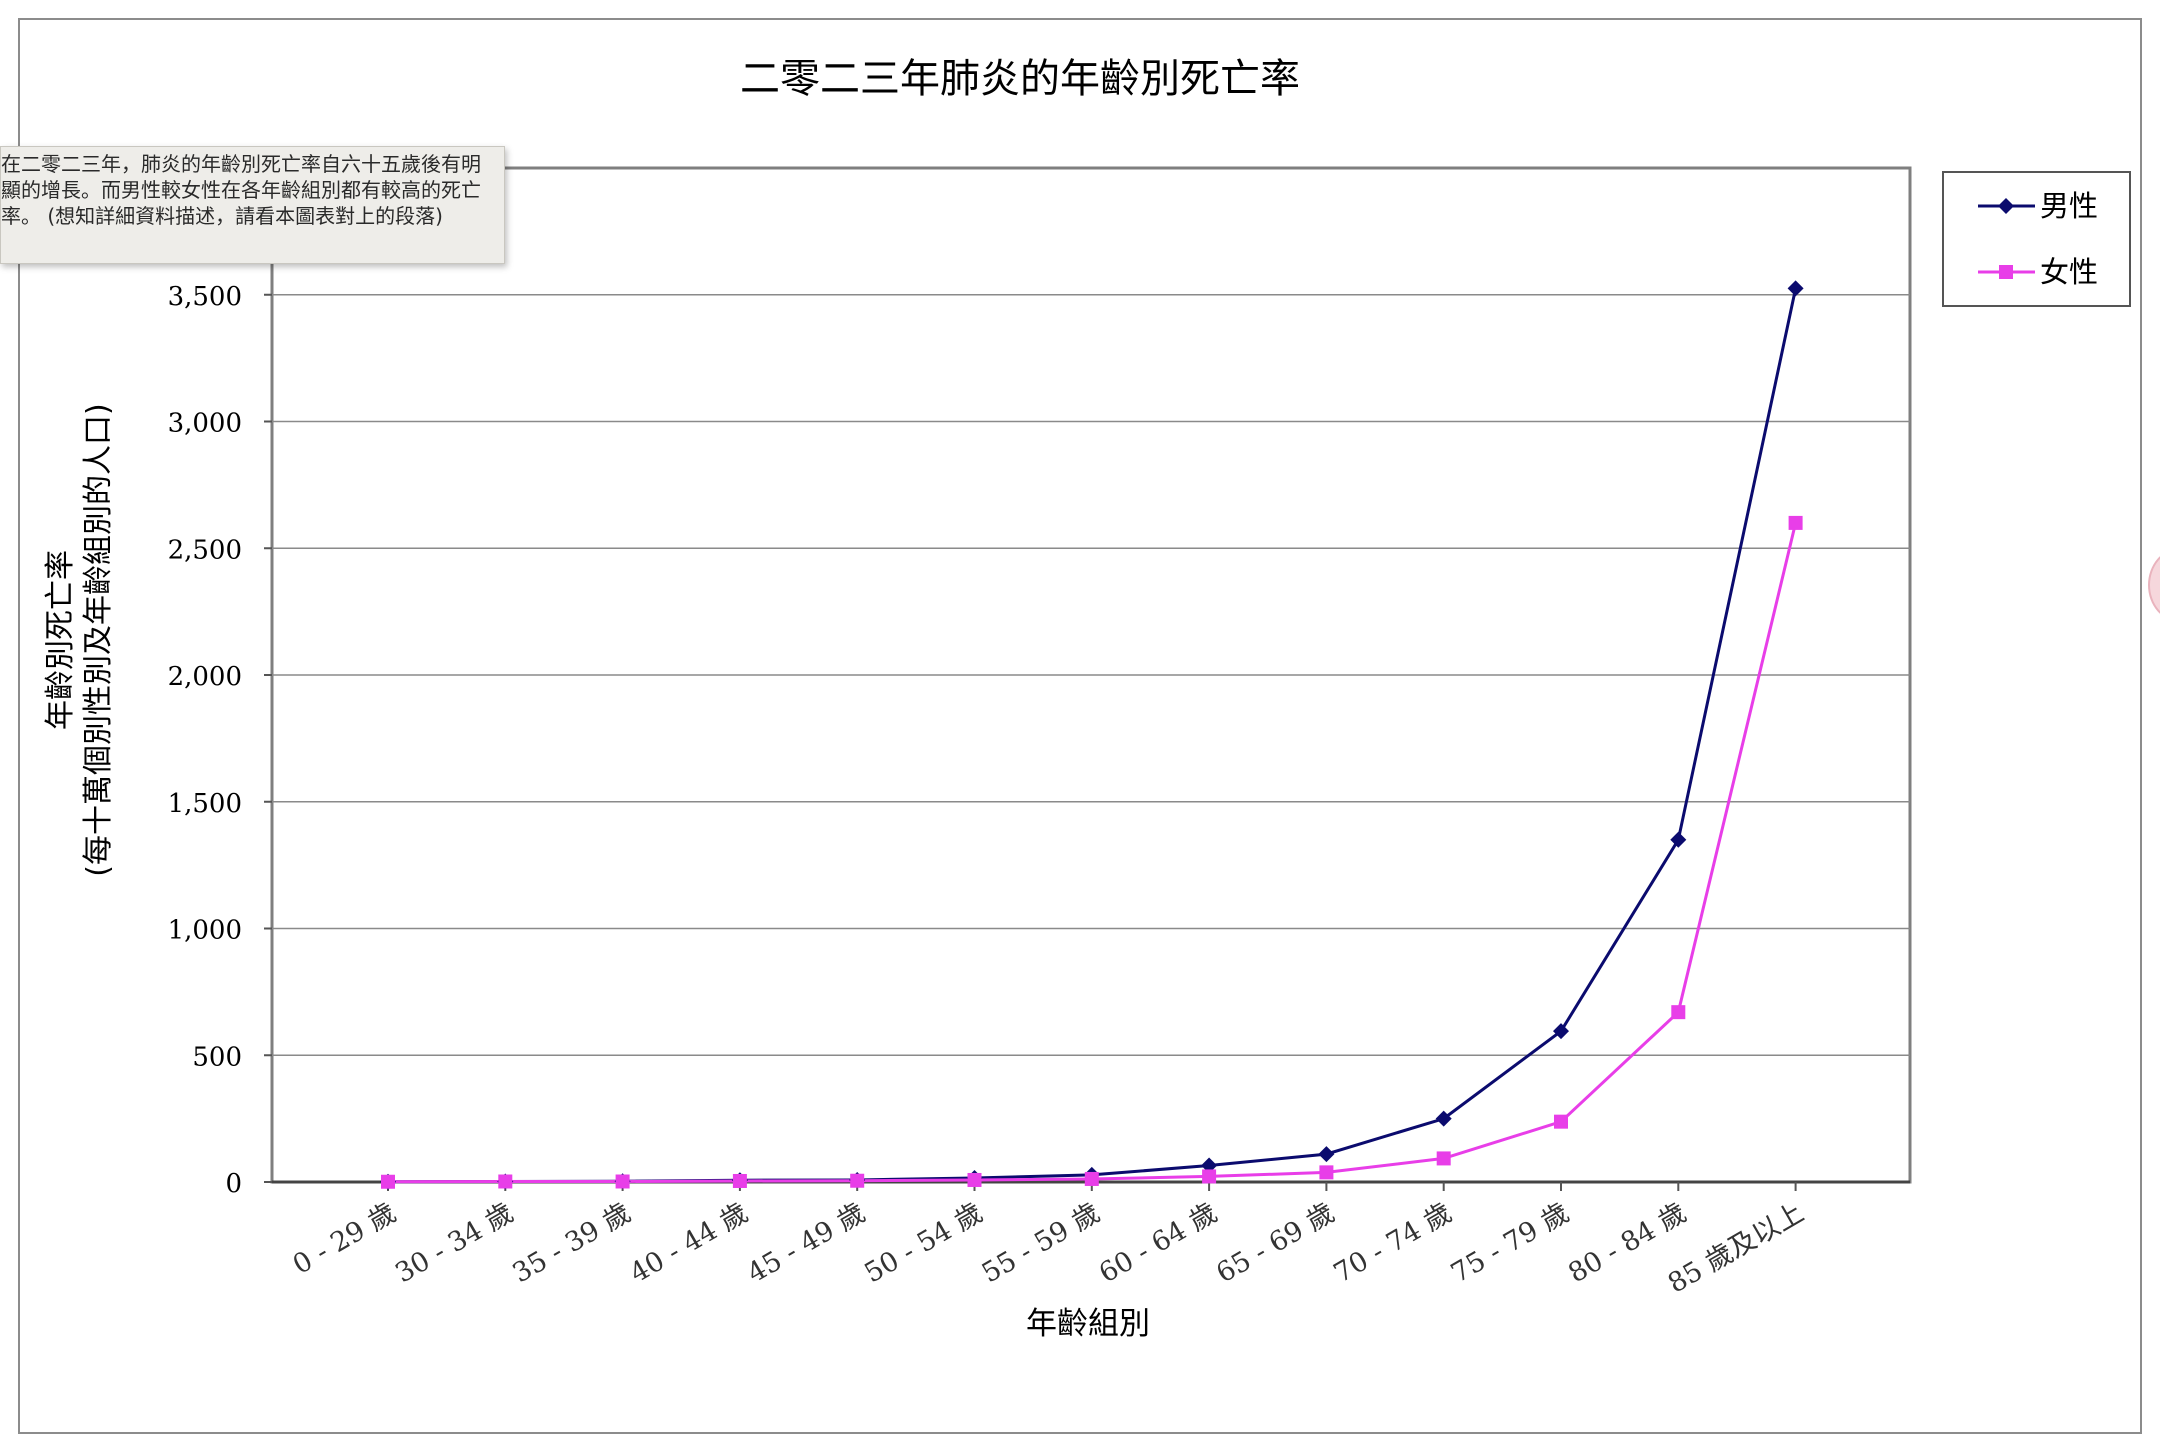 The image size is (2160, 1452). What do you see at coordinates (345, 1239) in the screenshot?
I see `x-tick-label: 0 - 29 歲` at bounding box center [345, 1239].